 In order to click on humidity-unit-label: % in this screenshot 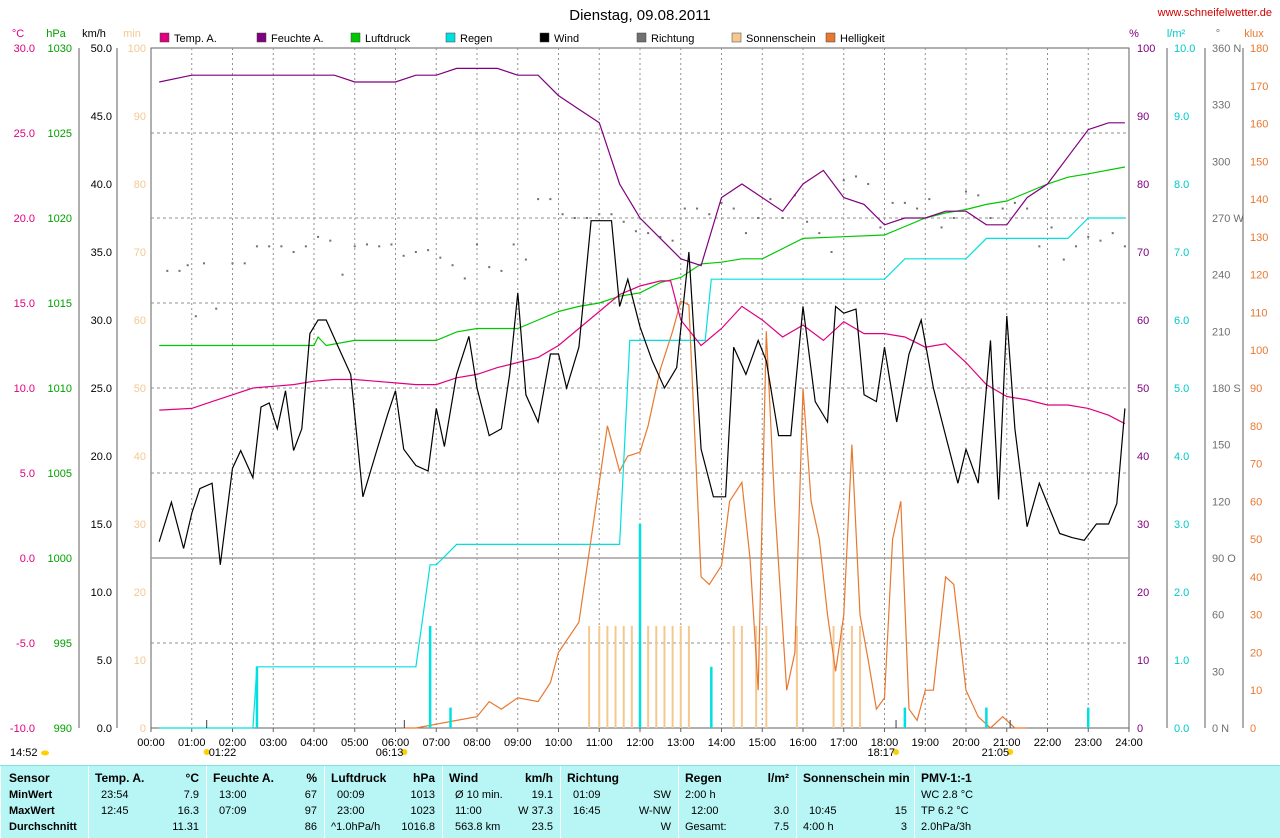, I will do `click(1134, 34)`.